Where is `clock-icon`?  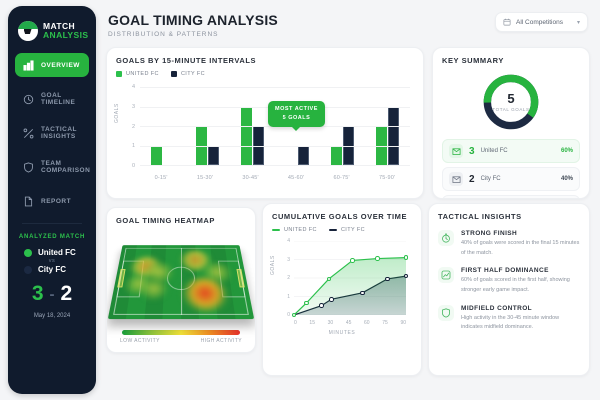 clock-icon is located at coordinates (28, 99).